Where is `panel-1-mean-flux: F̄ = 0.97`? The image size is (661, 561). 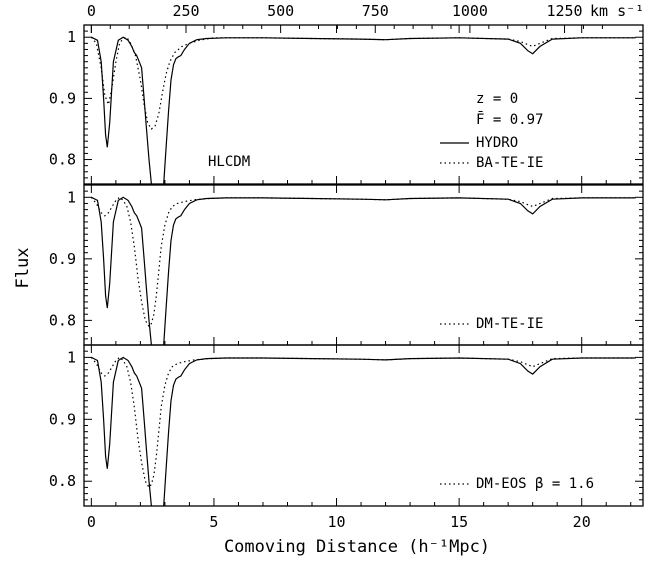
panel-1-mean-flux: F̄ = 0.97 is located at coordinates (509, 119).